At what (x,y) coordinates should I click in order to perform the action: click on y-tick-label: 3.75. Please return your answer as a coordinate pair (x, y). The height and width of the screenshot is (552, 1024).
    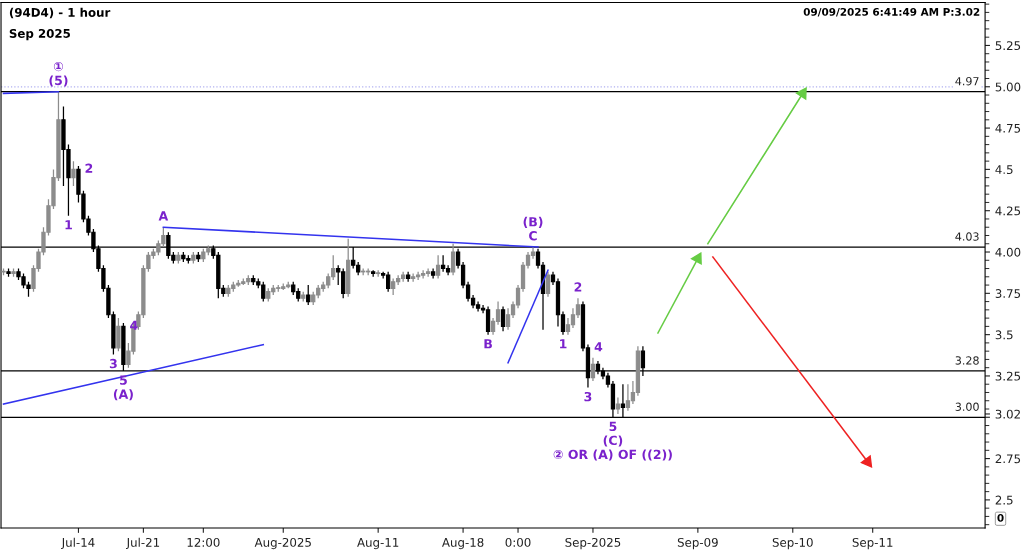
    Looking at the image, I should click on (1008, 293).